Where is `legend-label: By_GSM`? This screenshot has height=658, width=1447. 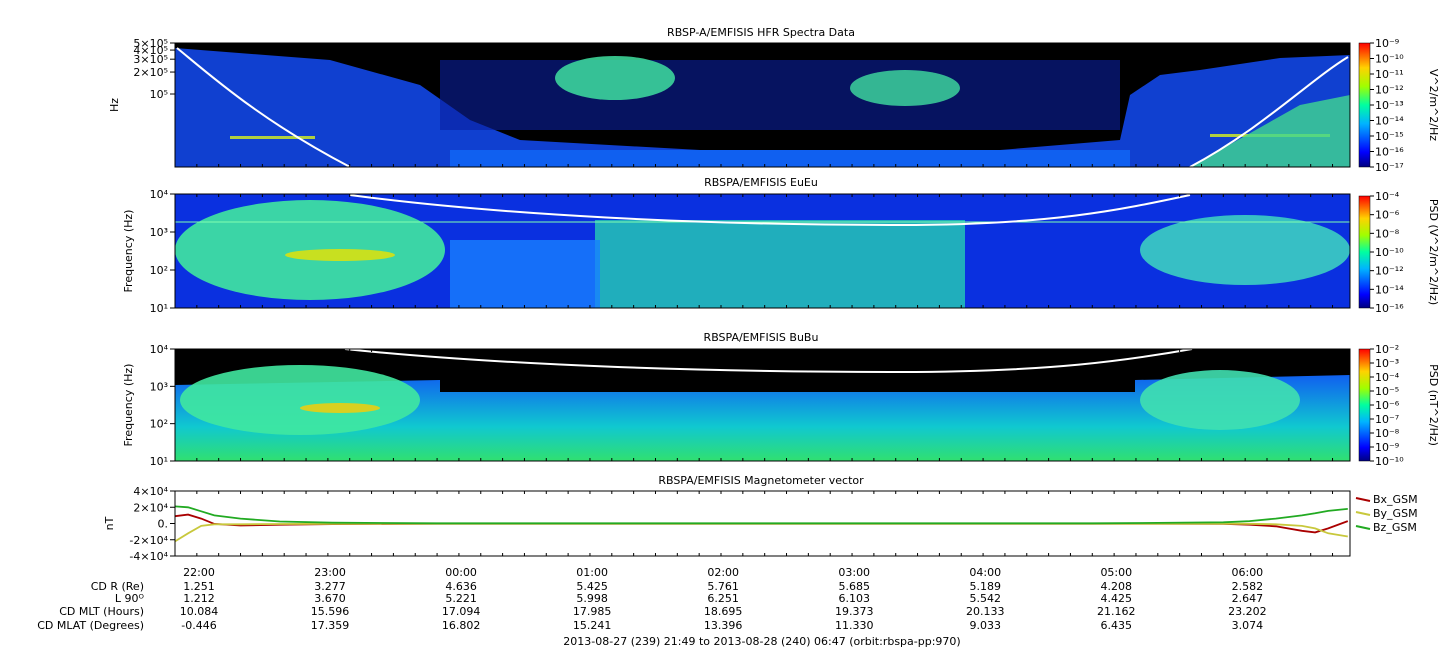
legend-label: By_GSM is located at coordinates (1395, 513).